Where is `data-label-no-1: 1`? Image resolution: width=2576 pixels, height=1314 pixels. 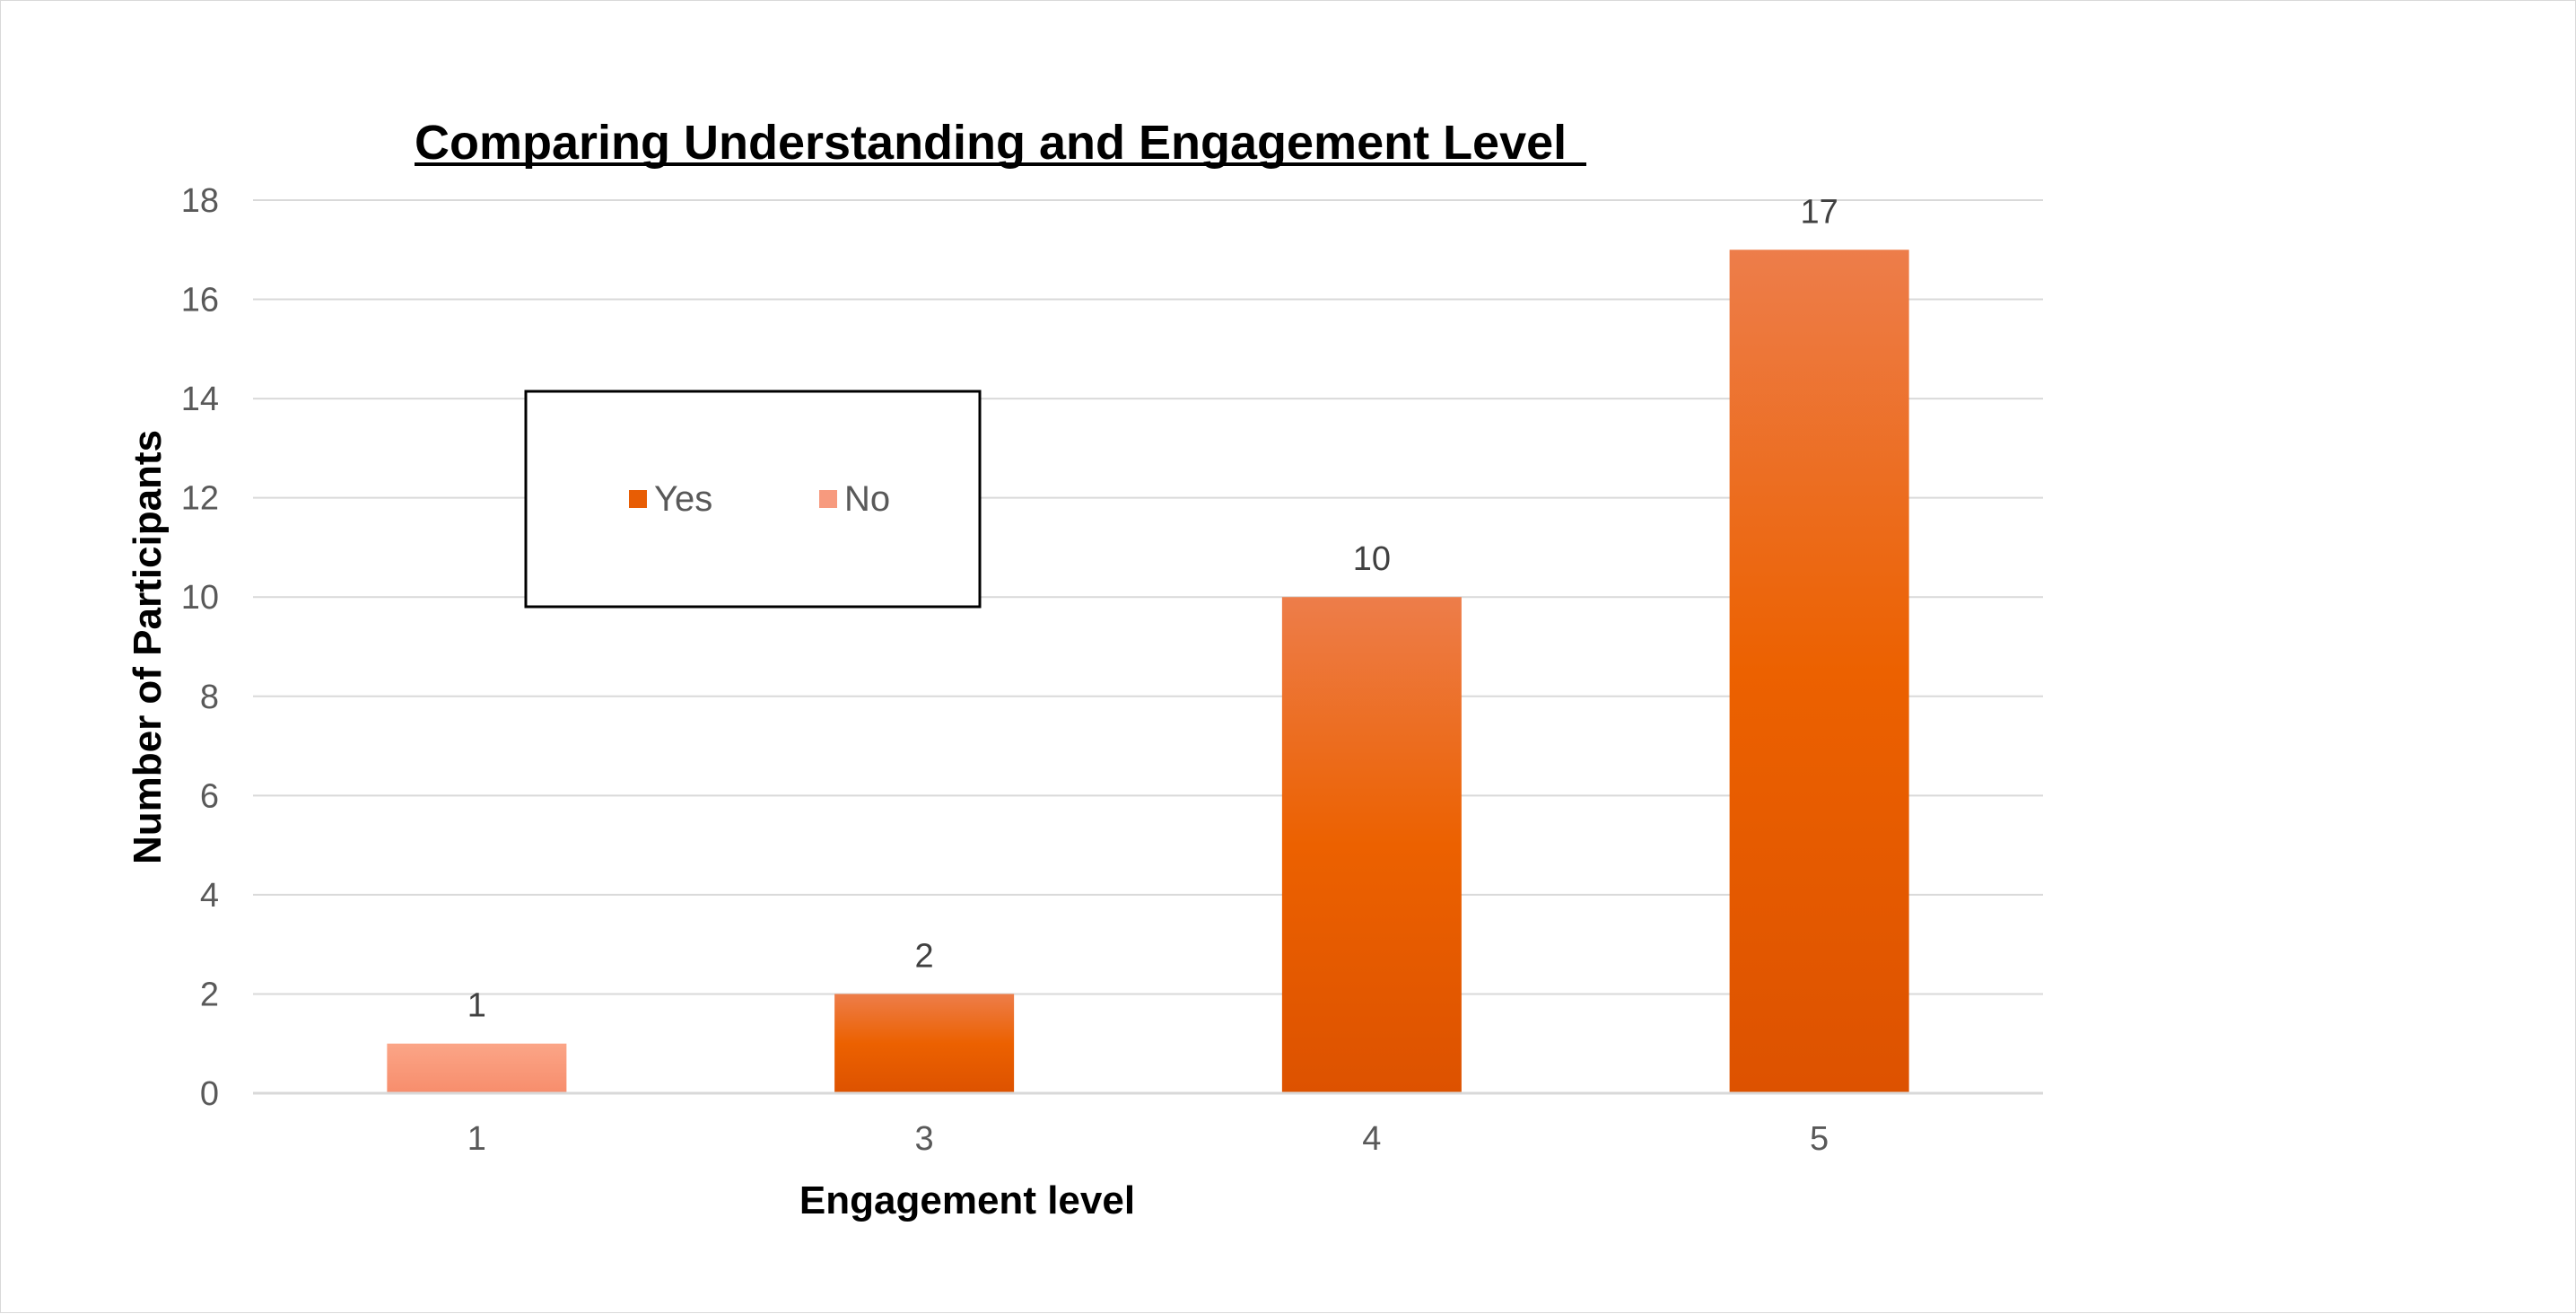
data-label-no-1: 1 is located at coordinates (477, 1006).